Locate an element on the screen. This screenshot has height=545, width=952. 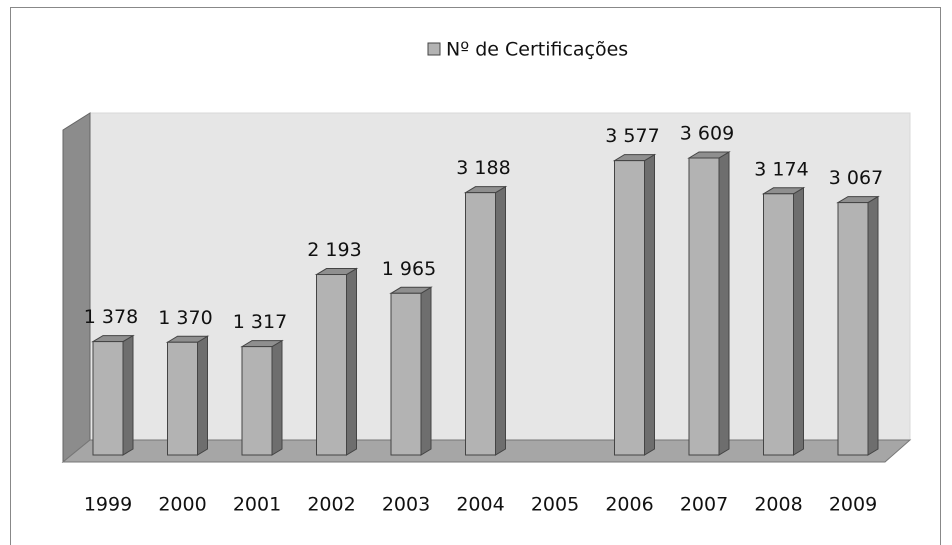
data-label: 3 174 is located at coordinates (781, 169).